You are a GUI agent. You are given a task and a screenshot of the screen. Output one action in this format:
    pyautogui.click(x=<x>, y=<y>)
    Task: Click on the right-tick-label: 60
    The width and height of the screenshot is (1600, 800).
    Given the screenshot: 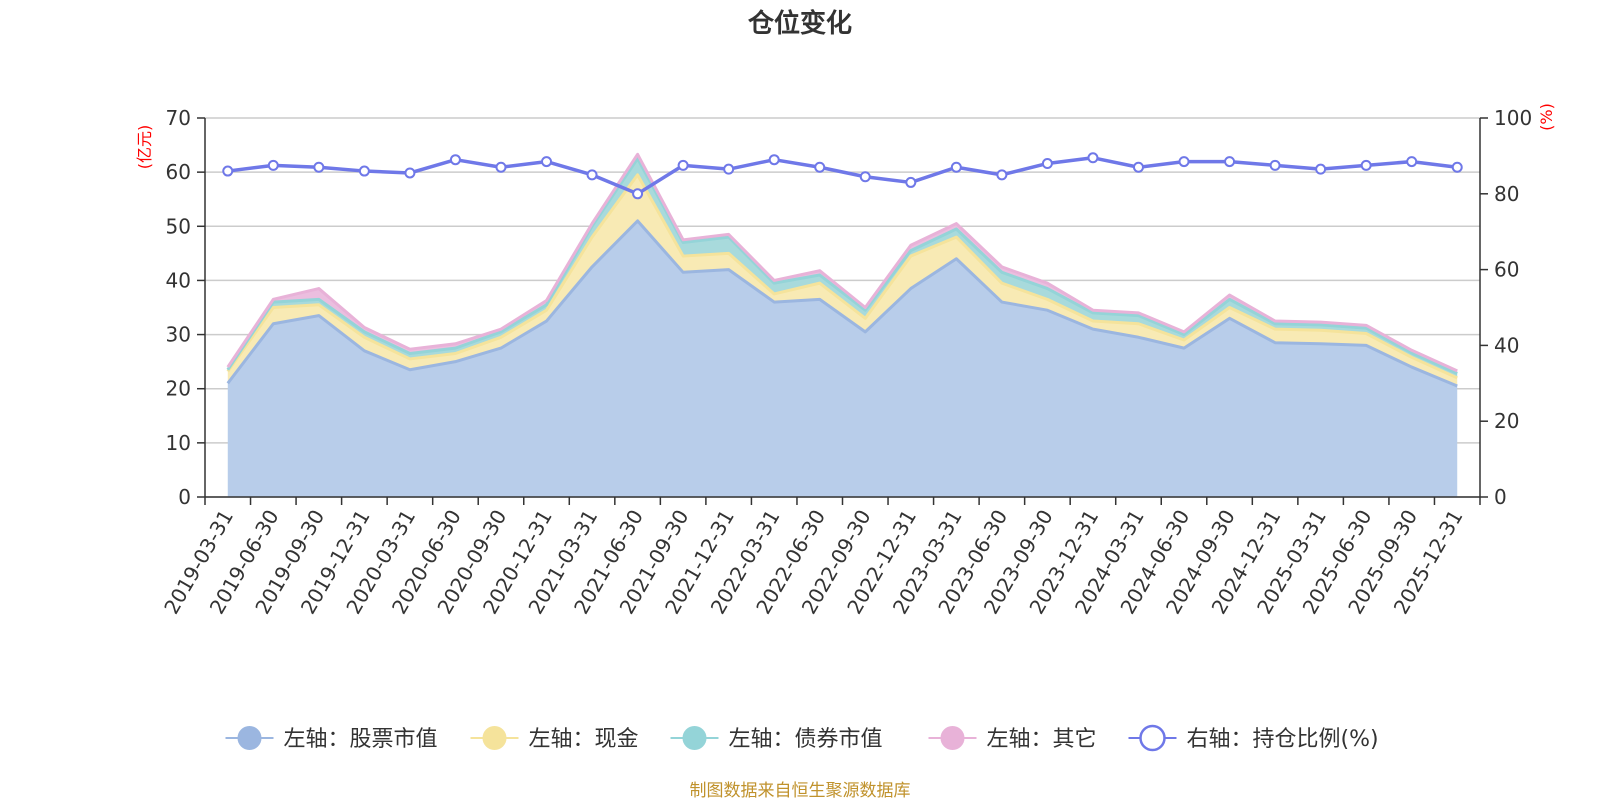 What is the action you would take?
    pyautogui.click(x=1506, y=270)
    